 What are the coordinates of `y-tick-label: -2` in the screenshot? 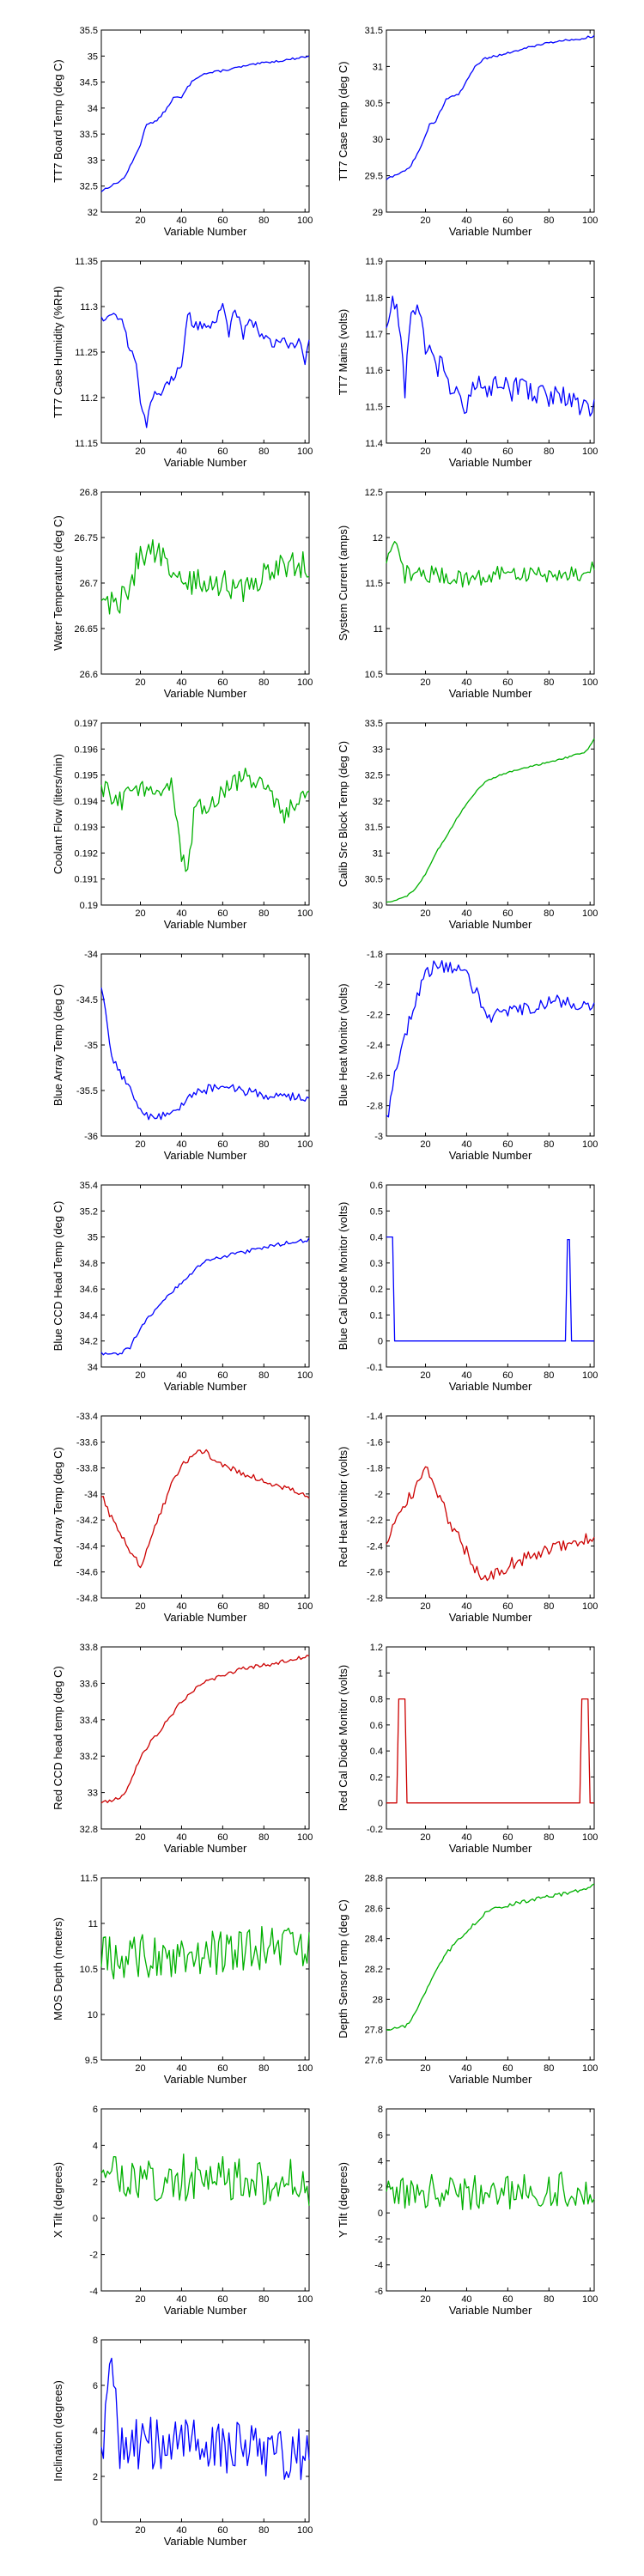 It's located at (378, 2239).